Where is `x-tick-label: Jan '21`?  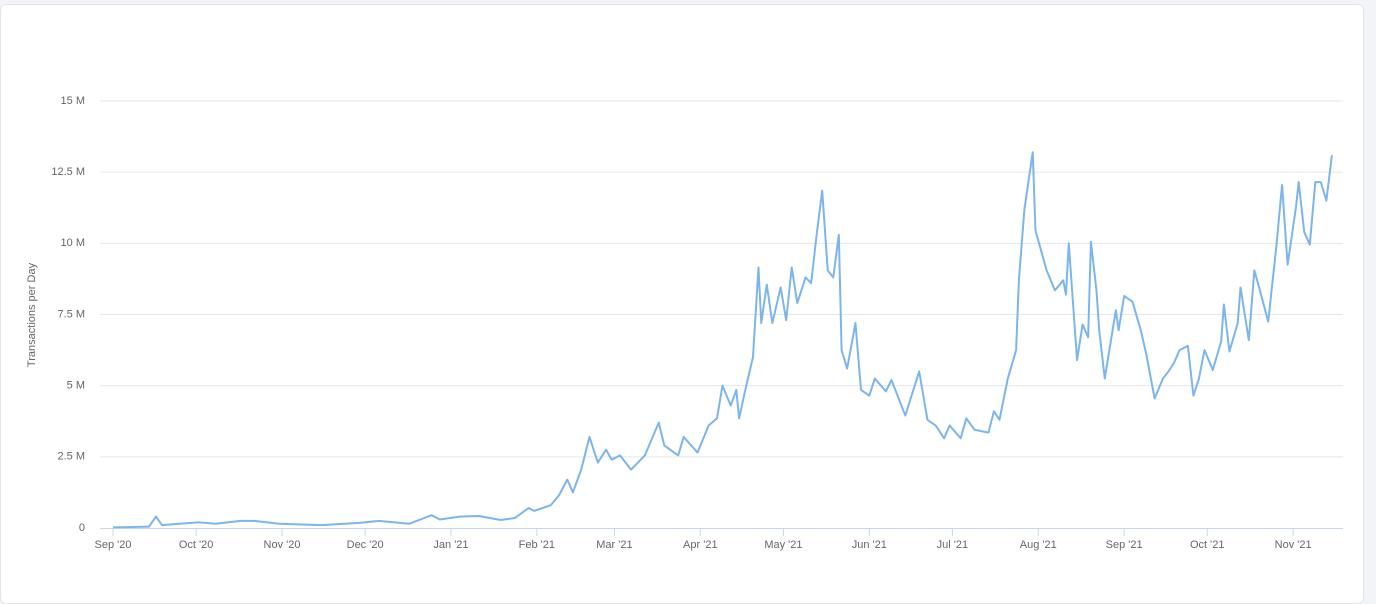 x-tick-label: Jan '21 is located at coordinates (450, 545).